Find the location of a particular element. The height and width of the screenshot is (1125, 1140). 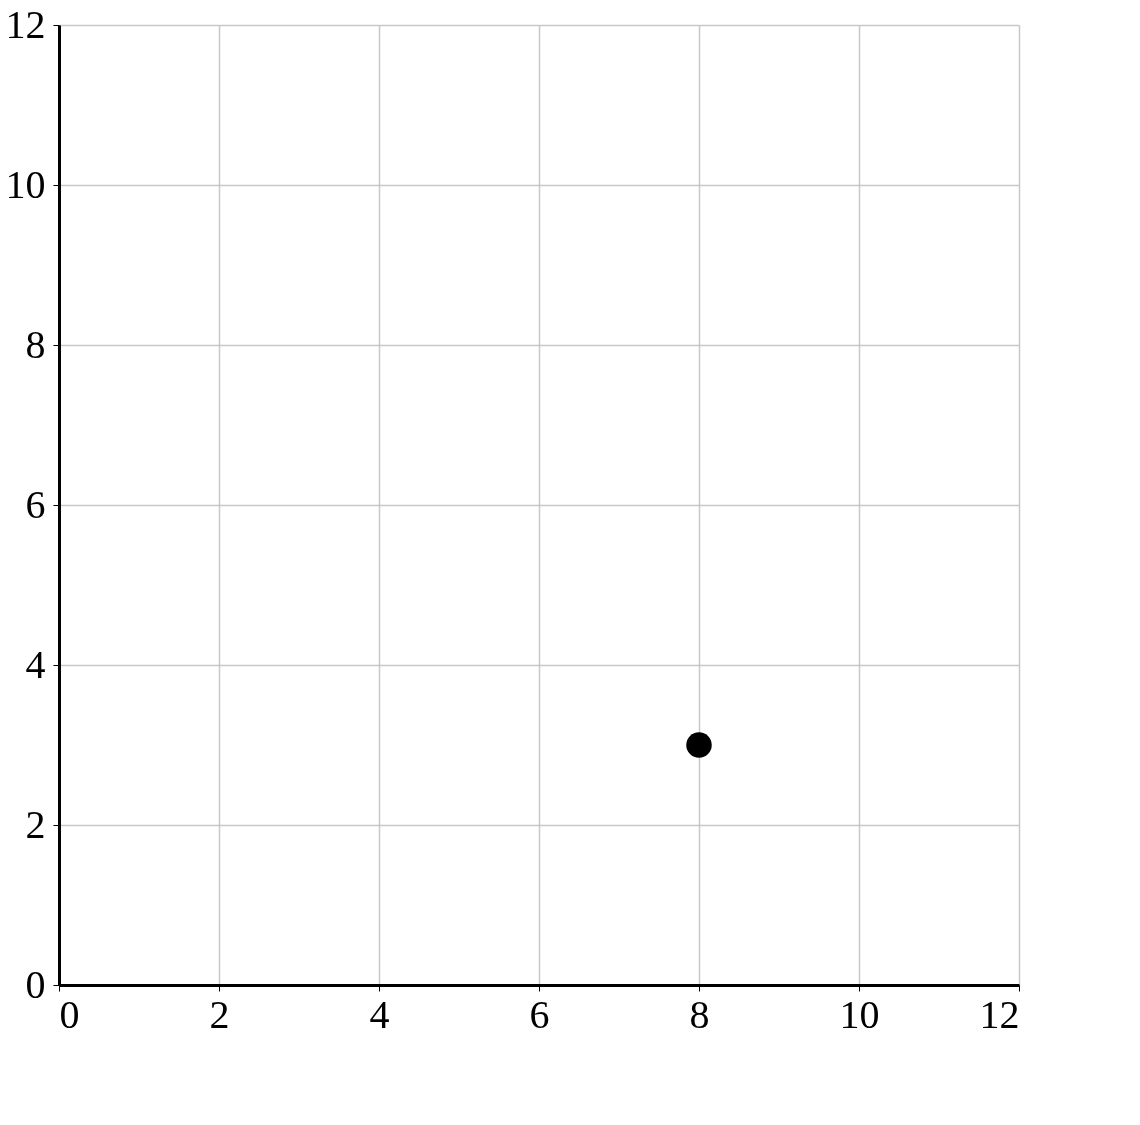

x-tick-label: 12 is located at coordinates (999, 1014).